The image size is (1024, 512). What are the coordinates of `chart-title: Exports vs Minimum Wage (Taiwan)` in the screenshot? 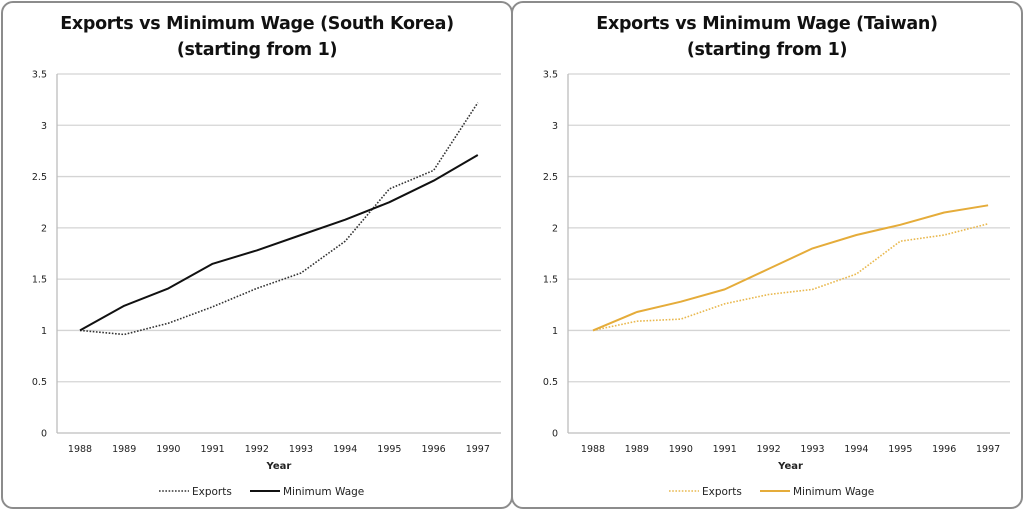 It's located at (767, 24).